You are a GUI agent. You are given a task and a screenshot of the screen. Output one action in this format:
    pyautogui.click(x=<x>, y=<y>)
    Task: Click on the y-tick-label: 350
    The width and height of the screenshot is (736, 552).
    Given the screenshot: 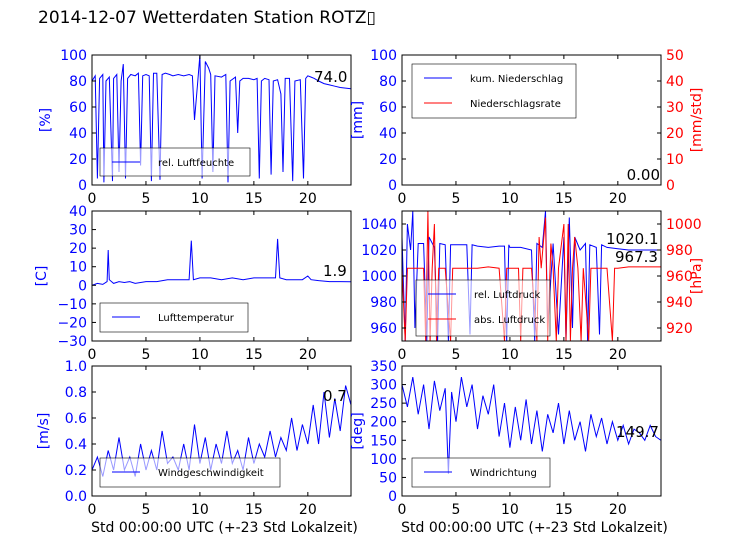 What is the action you would take?
    pyautogui.click(x=383, y=367)
    